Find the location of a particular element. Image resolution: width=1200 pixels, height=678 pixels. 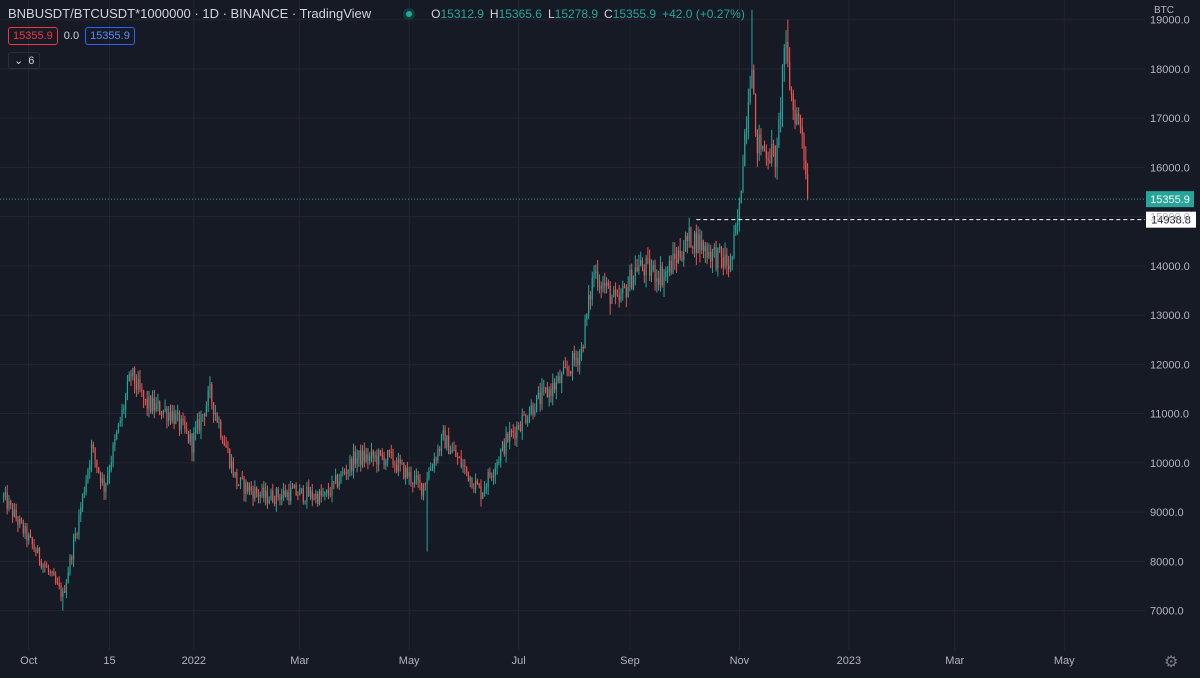

indicator-value-blue: 15355.9 is located at coordinates (110, 36).